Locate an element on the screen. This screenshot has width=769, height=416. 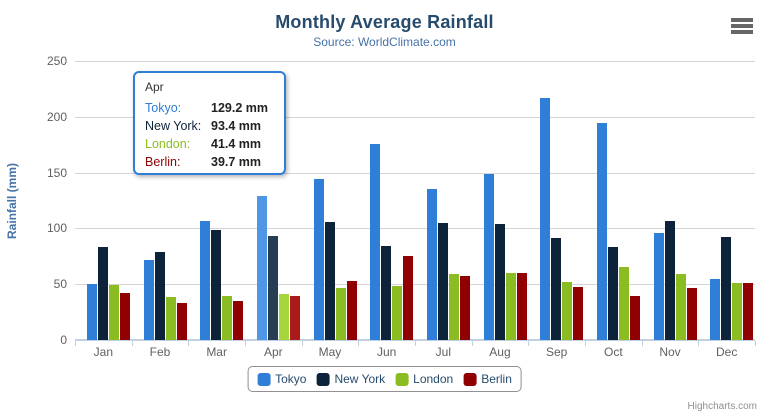
x-axis-label: Oct is located at coordinates (613, 352).